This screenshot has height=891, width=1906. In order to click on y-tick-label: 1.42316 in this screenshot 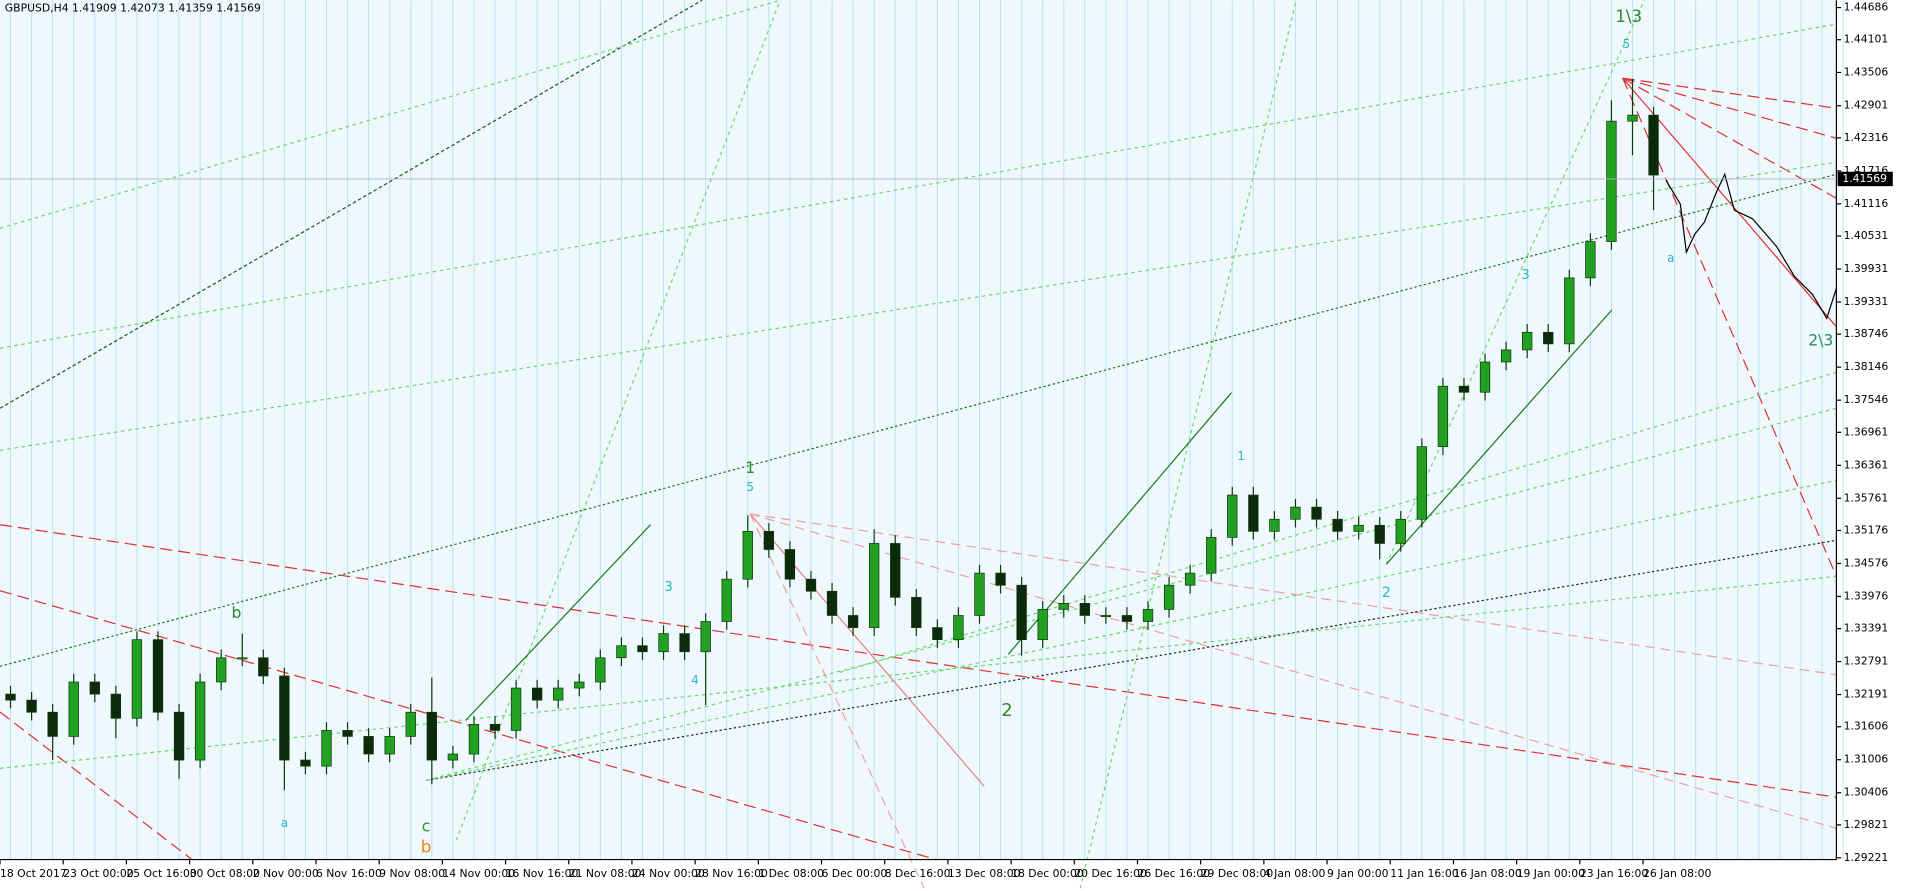, I will do `click(1866, 137)`.